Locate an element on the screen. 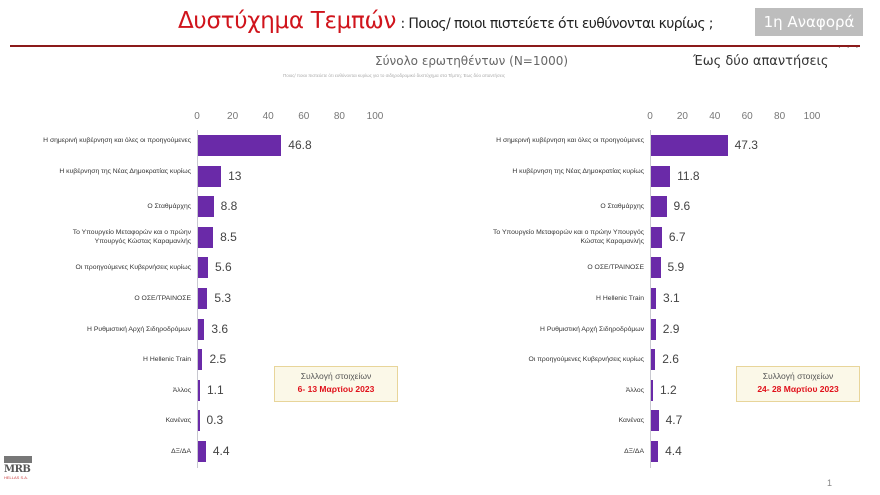 This screenshot has height=495, width=880. value-label: 1.1 is located at coordinates (215, 389).